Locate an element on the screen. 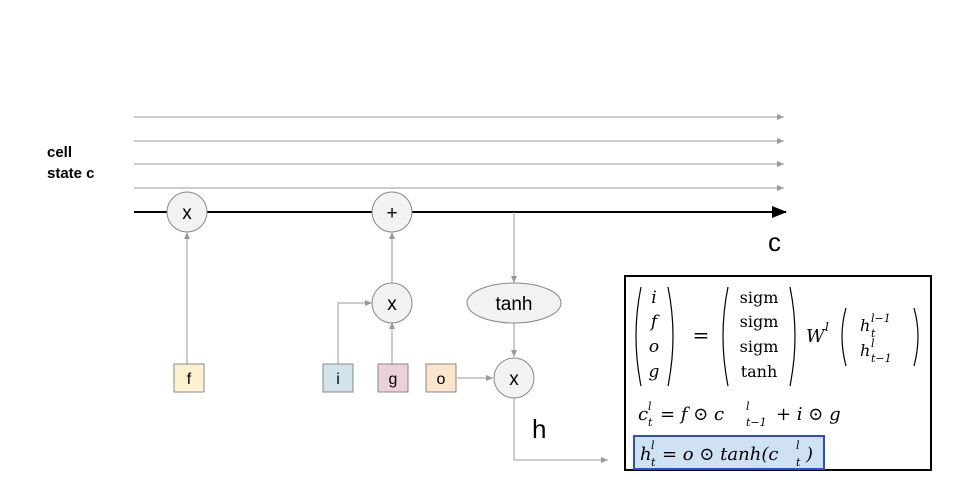 The image size is (954, 478). gate-vector-item: g is located at coordinates (654, 372).